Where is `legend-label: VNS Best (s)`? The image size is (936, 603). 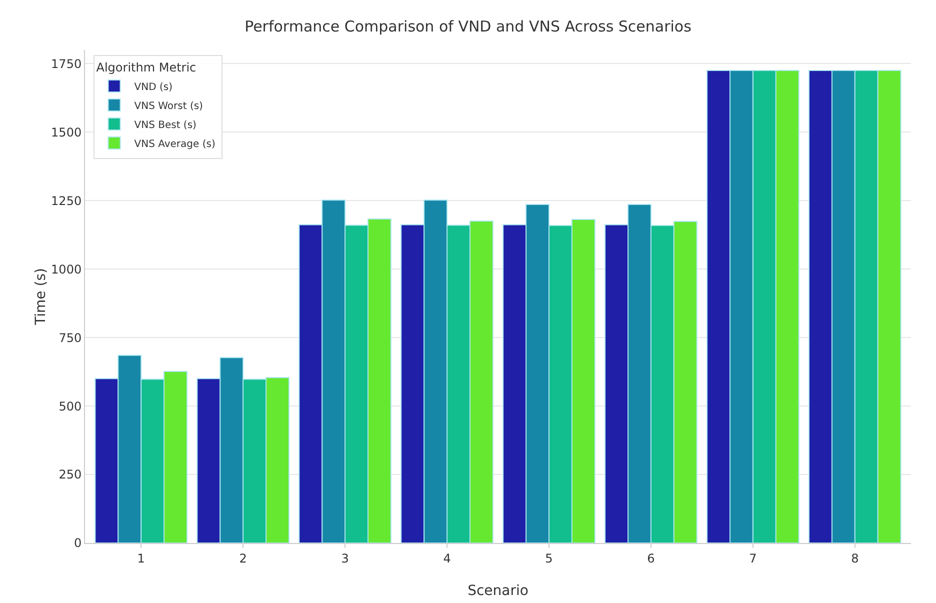
legend-label: VNS Best (s) is located at coordinates (165, 125).